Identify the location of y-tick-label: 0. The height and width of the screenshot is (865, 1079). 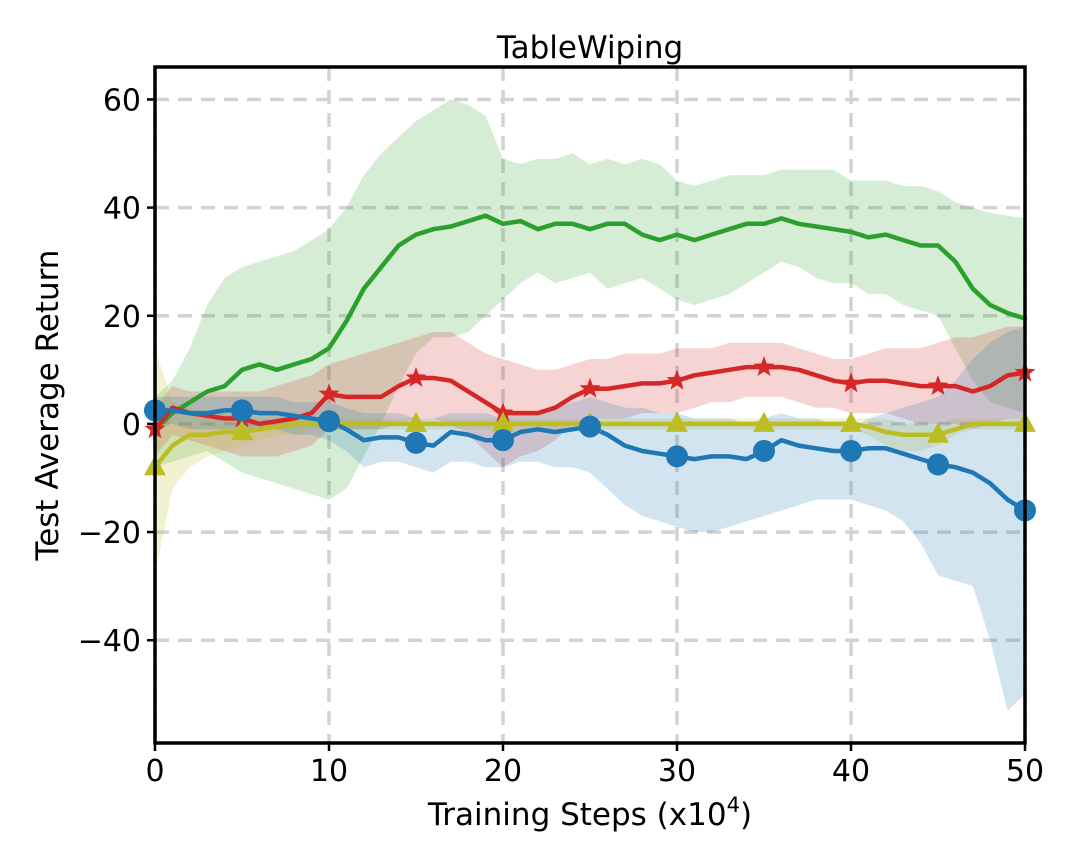
(131, 425).